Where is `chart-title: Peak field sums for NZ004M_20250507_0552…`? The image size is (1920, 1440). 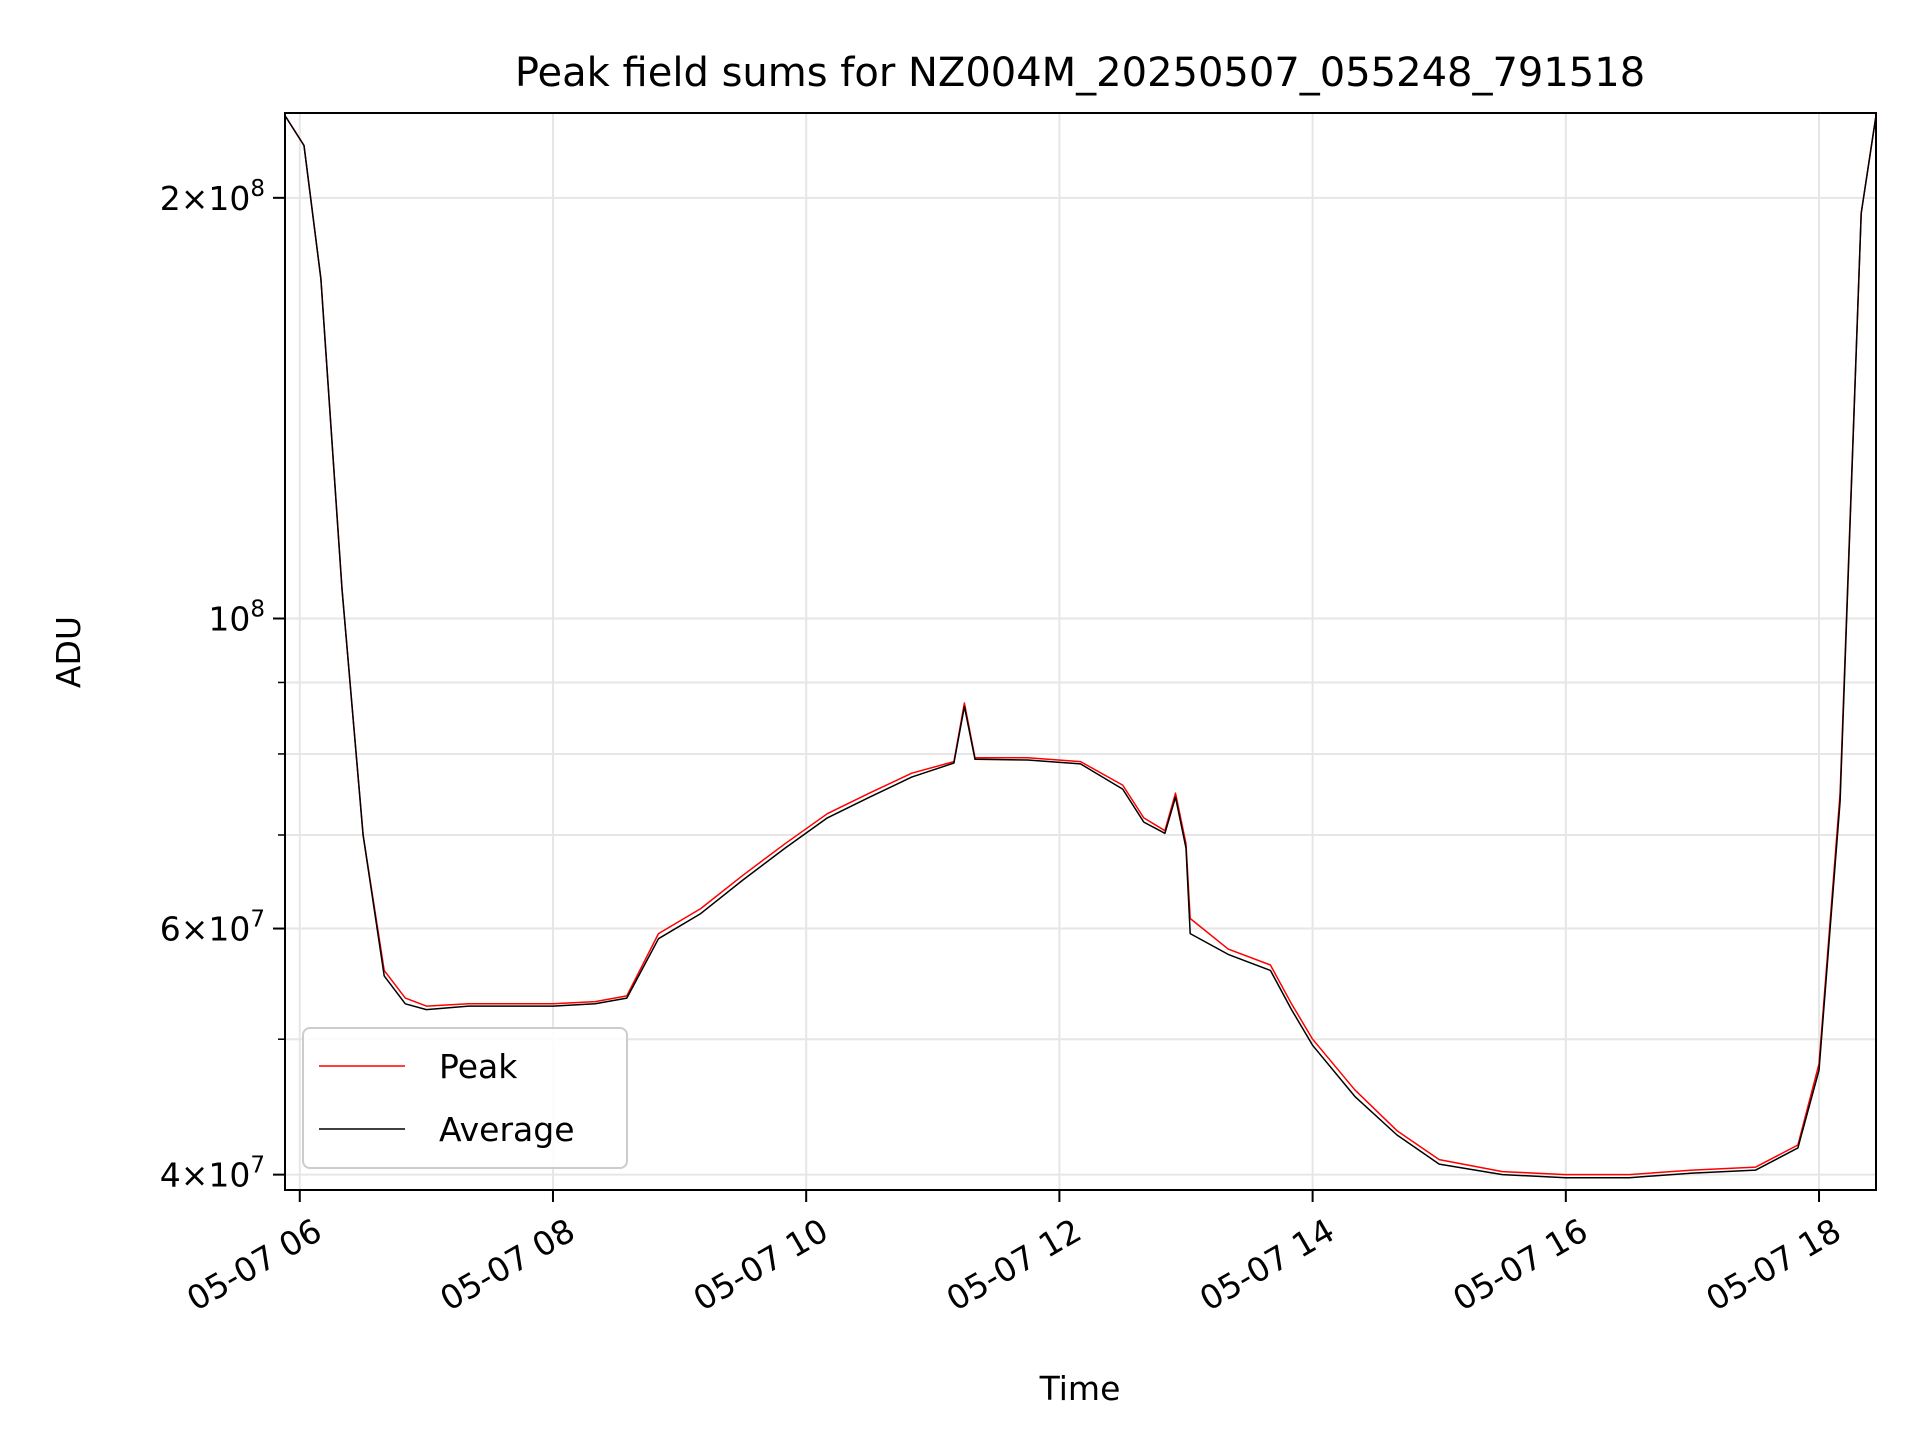 chart-title: Peak field sums for NZ004M_20250507_0552… is located at coordinates (1080, 73).